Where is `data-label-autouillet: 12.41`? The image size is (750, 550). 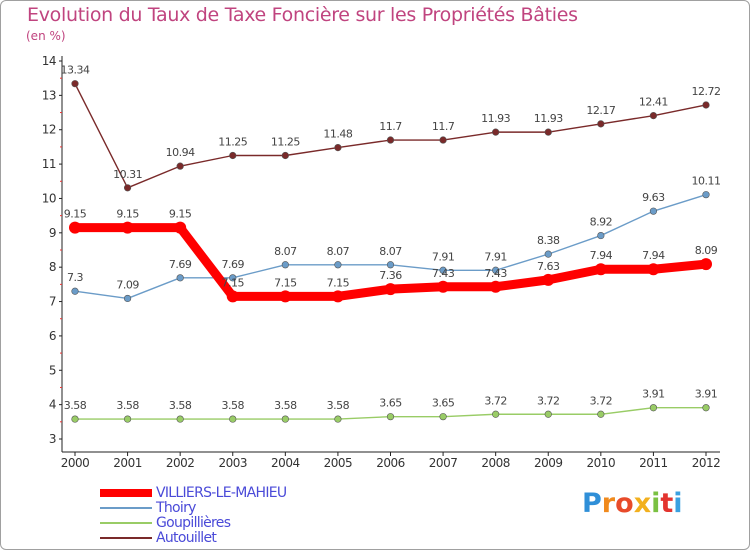
data-label-autouillet: 12.41 is located at coordinates (653, 102).